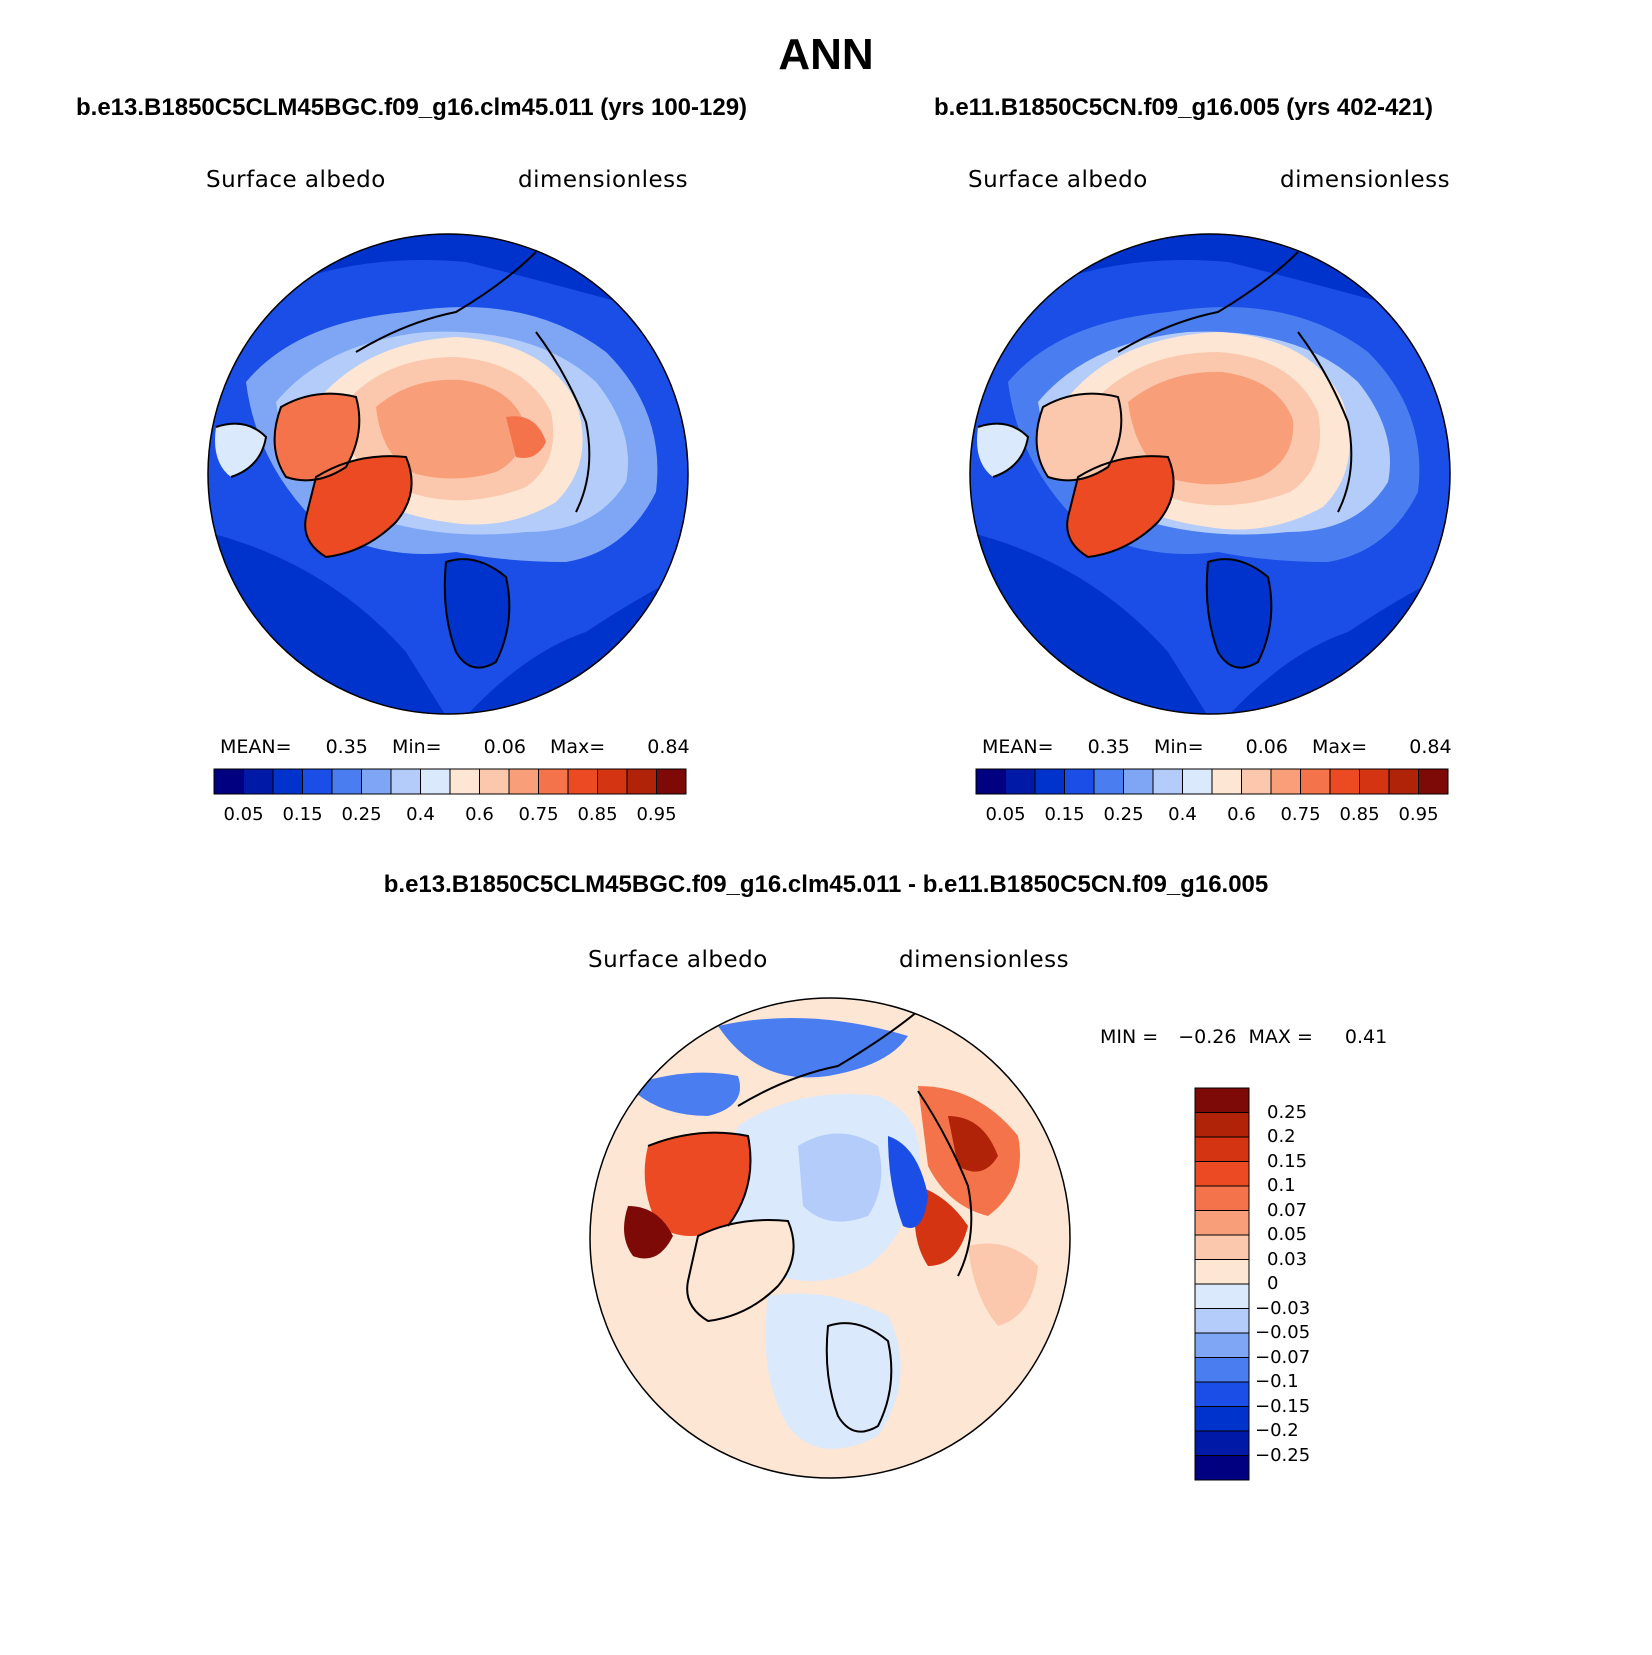 The height and width of the screenshot is (1655, 1652). Describe the element at coordinates (1287, 1210) in the screenshot. I see `diff-colorbar-tick-label: 0.07` at that location.